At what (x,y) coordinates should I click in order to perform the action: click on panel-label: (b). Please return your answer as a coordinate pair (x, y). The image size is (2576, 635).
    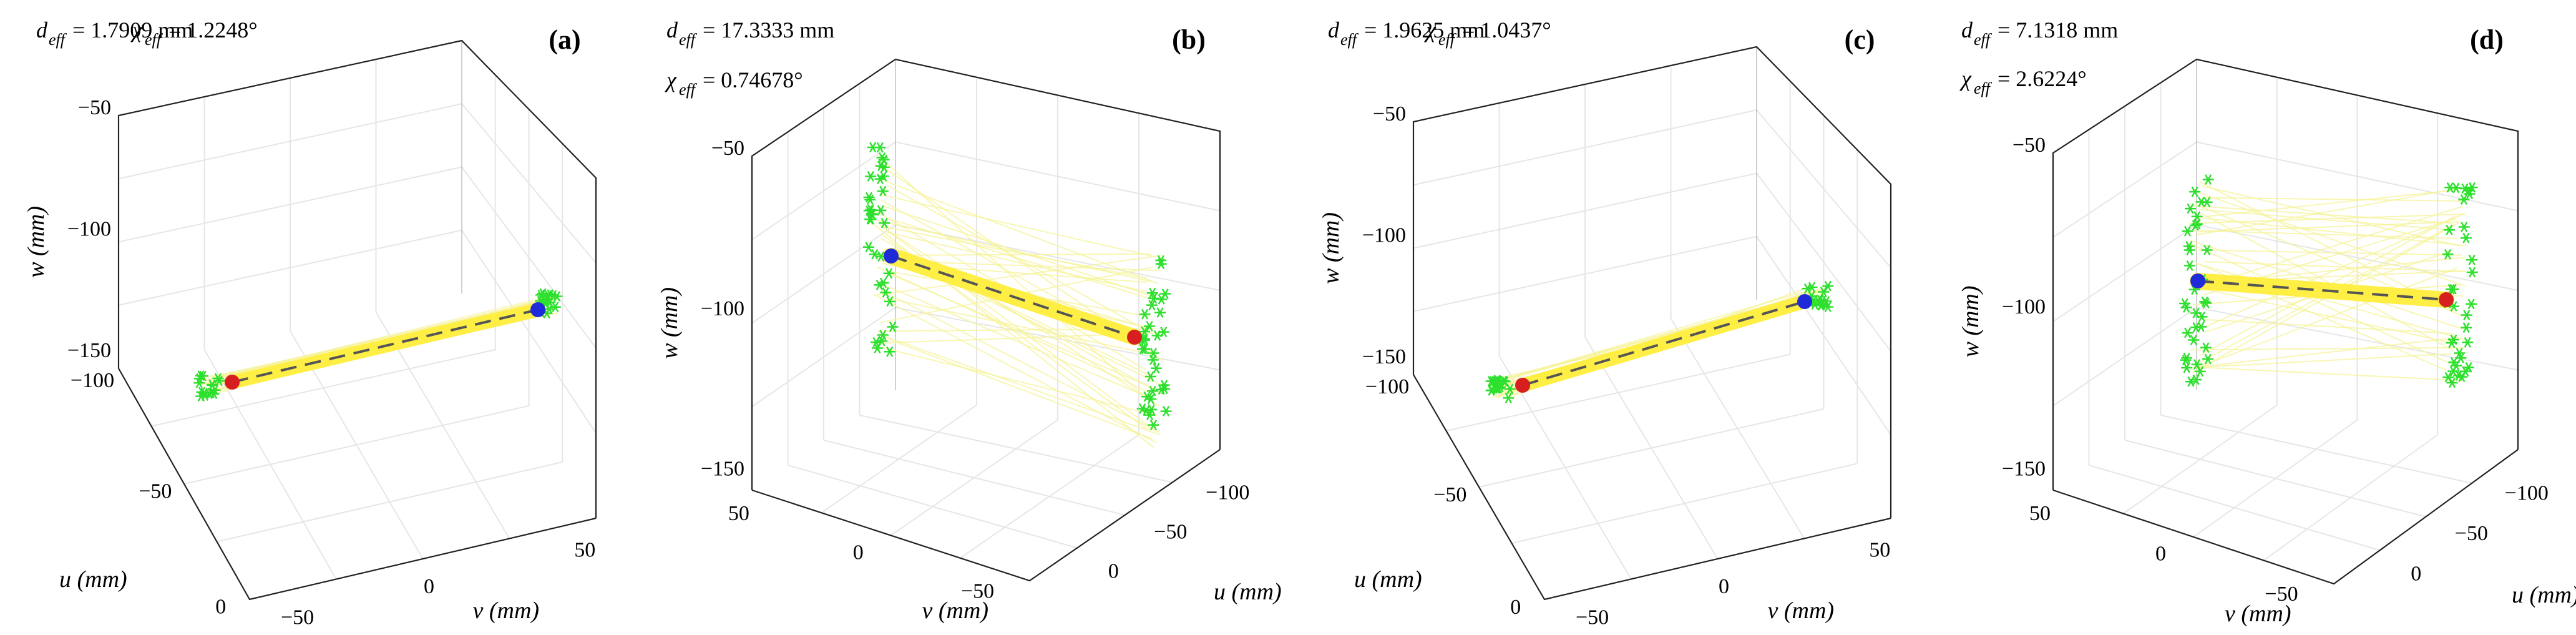
    Looking at the image, I should click on (1189, 39).